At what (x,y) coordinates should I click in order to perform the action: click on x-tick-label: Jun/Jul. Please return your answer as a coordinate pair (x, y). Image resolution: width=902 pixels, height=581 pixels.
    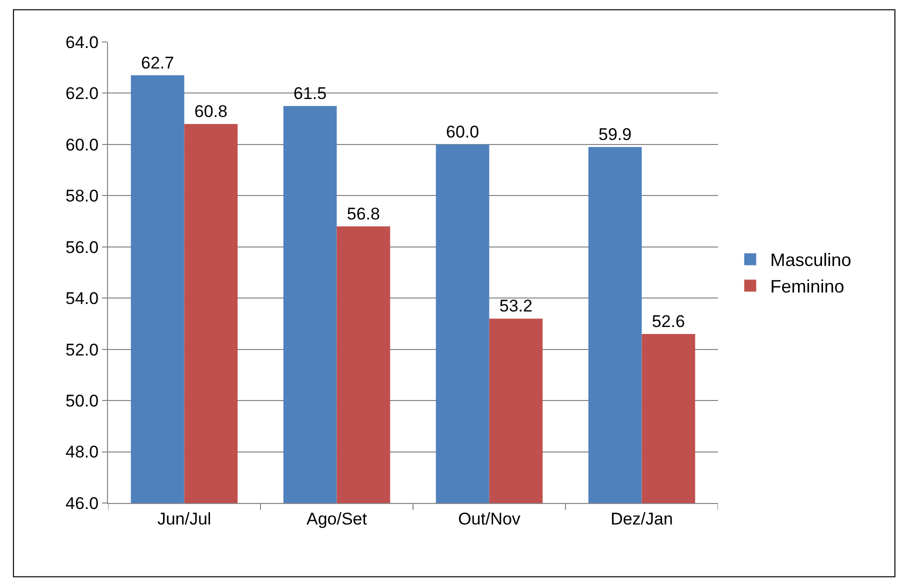
    Looking at the image, I should click on (184, 518).